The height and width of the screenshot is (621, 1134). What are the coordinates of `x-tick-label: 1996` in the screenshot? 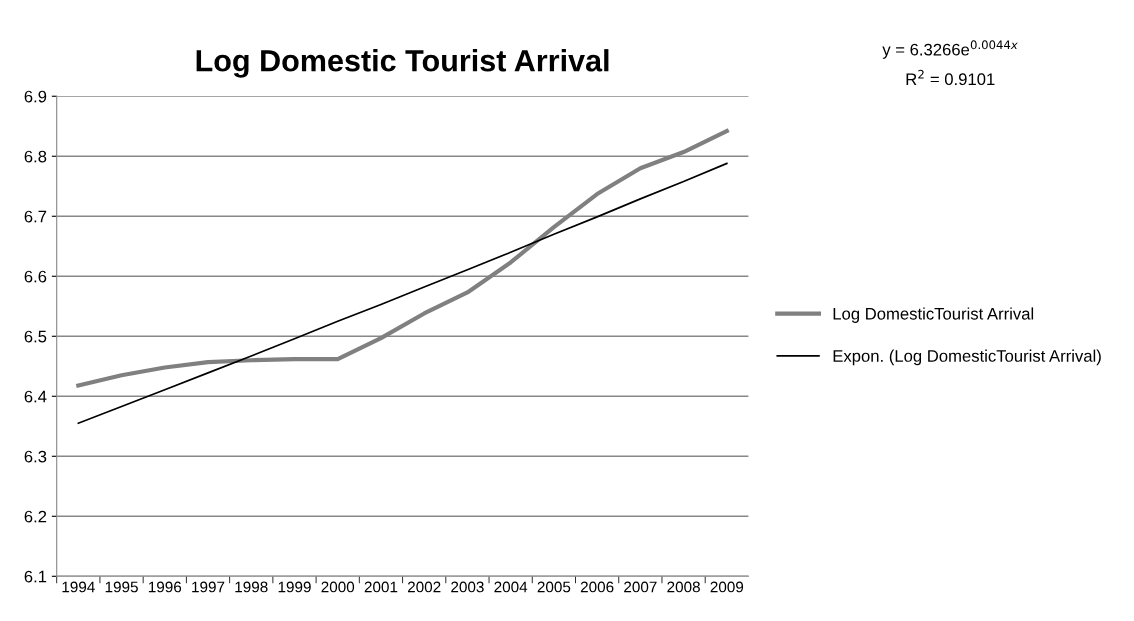 It's located at (165, 587).